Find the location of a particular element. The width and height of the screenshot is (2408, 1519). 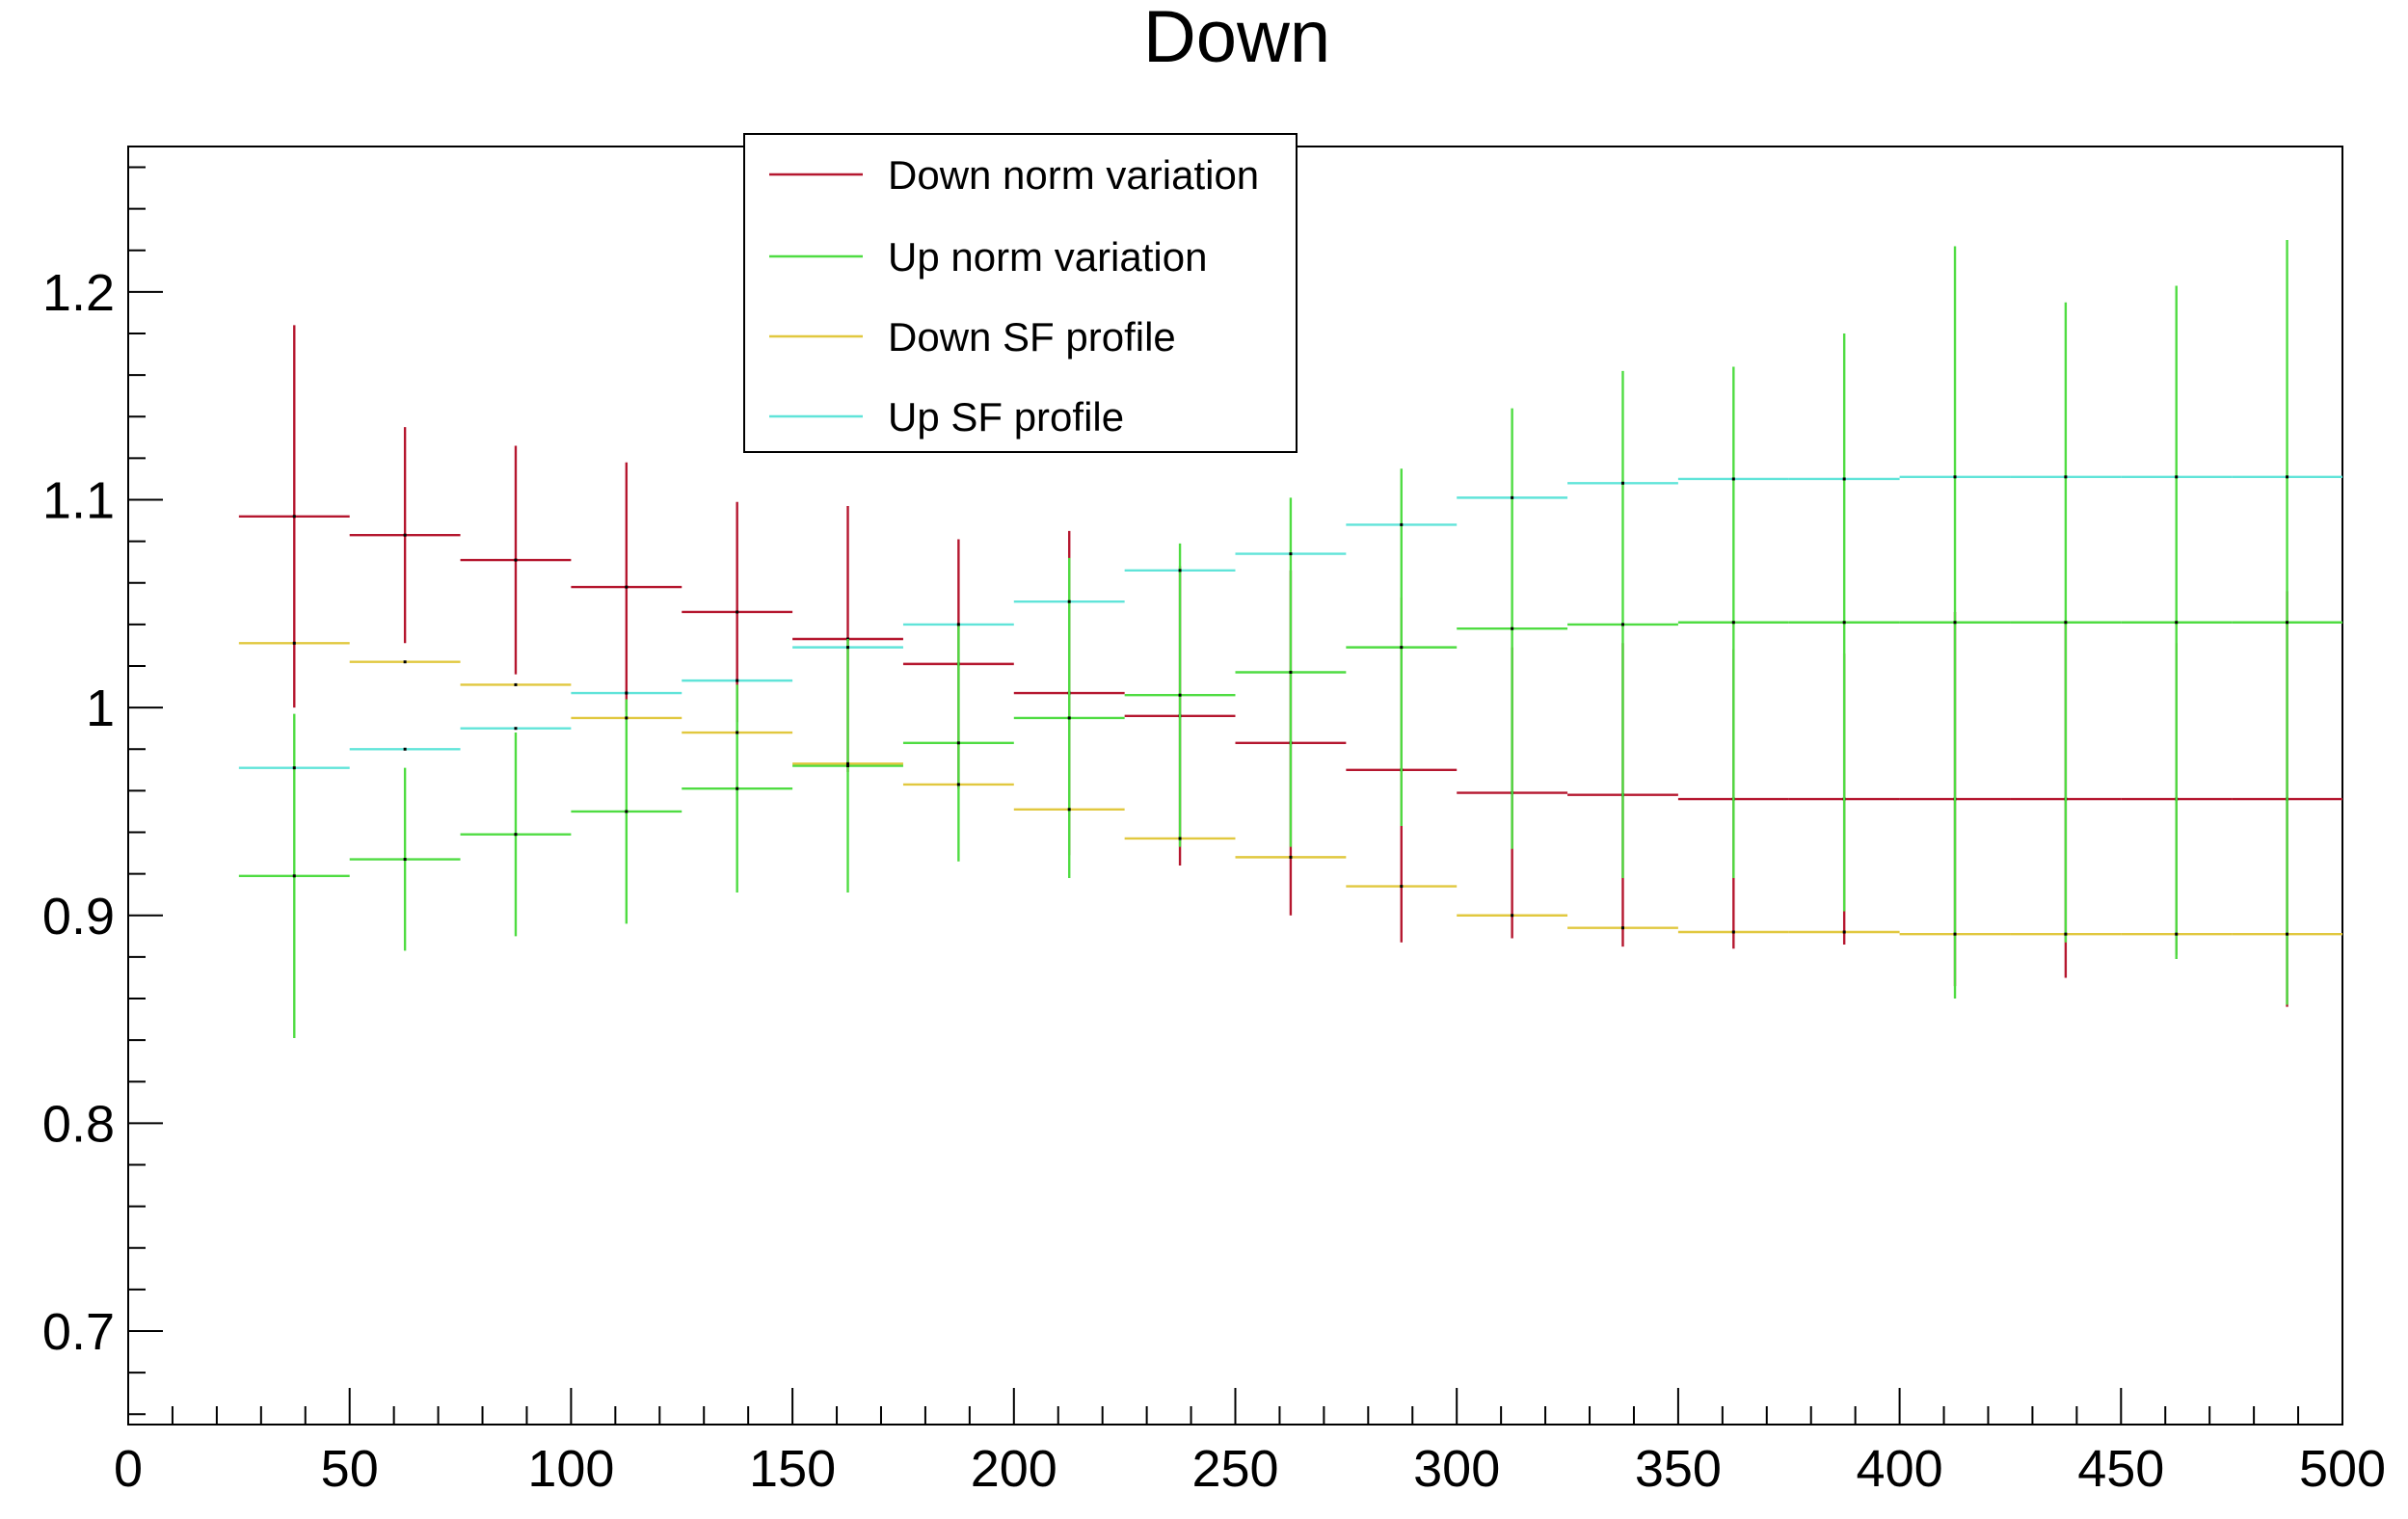

x-tick-label: 450 is located at coordinates (2120, 1469).